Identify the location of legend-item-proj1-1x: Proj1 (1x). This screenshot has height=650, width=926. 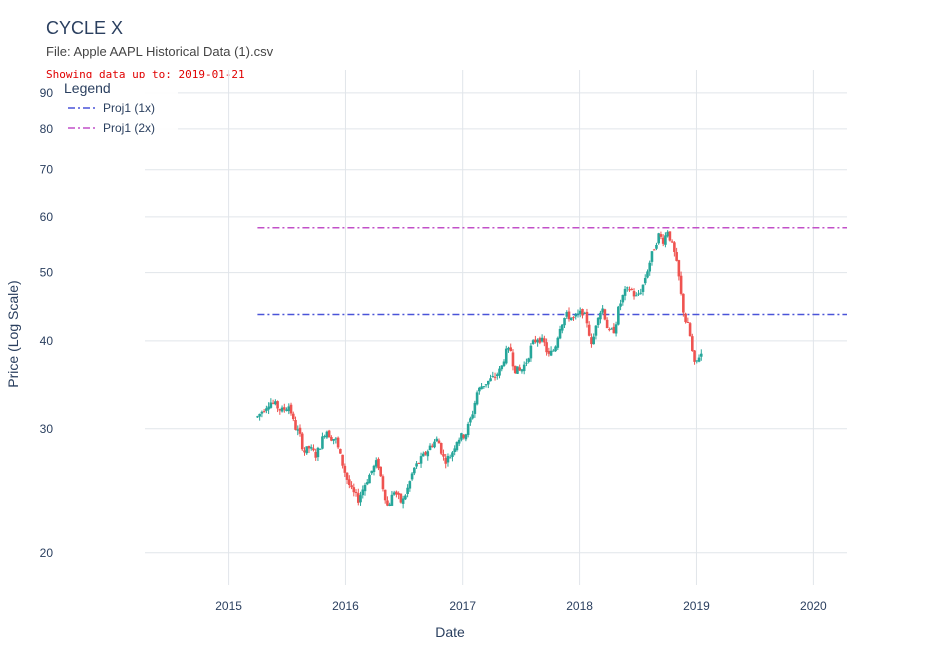
(111, 108).